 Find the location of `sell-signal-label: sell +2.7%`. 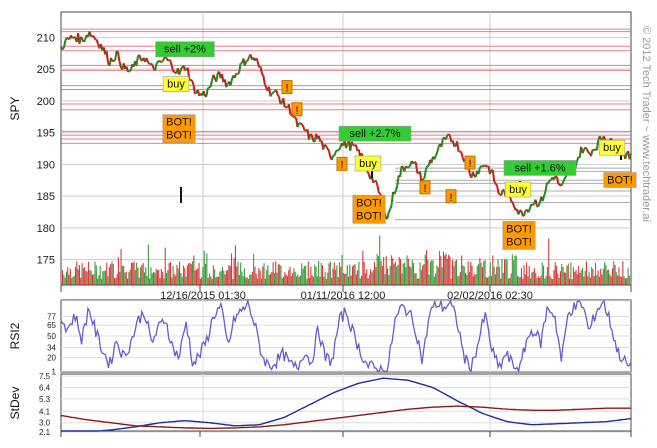

sell-signal-label: sell +2.7% is located at coordinates (374, 134).